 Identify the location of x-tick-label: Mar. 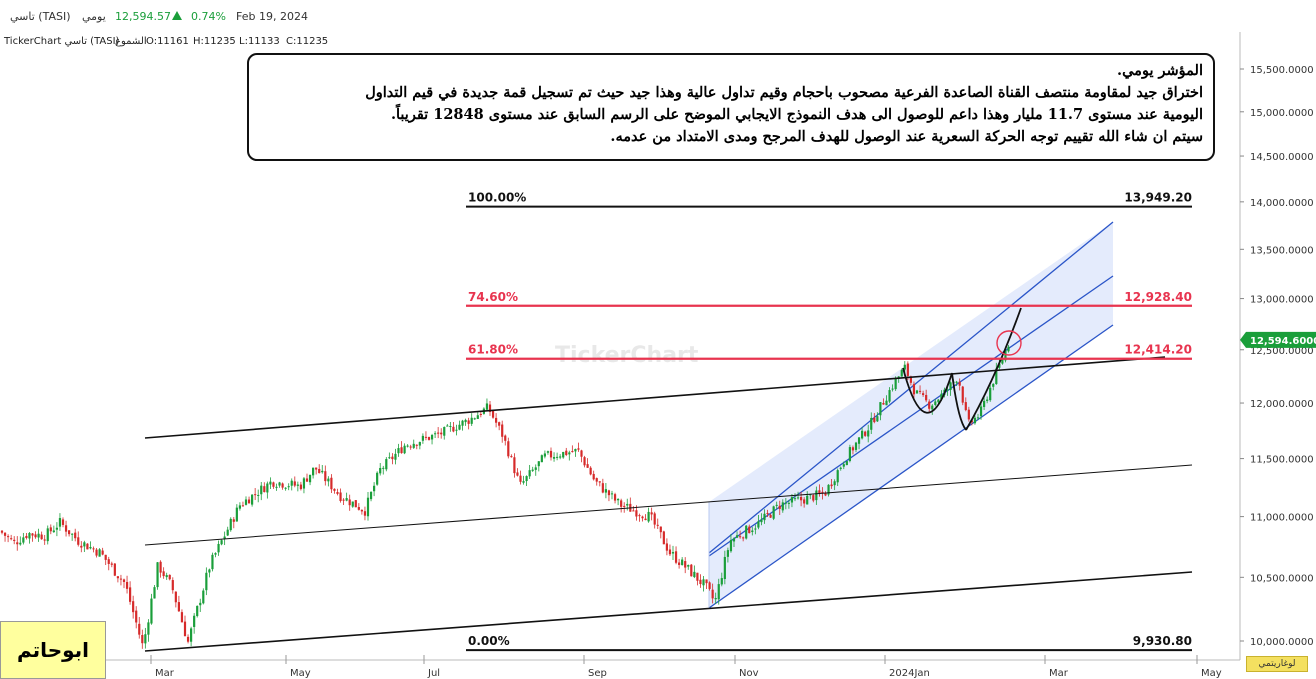
(165, 673).